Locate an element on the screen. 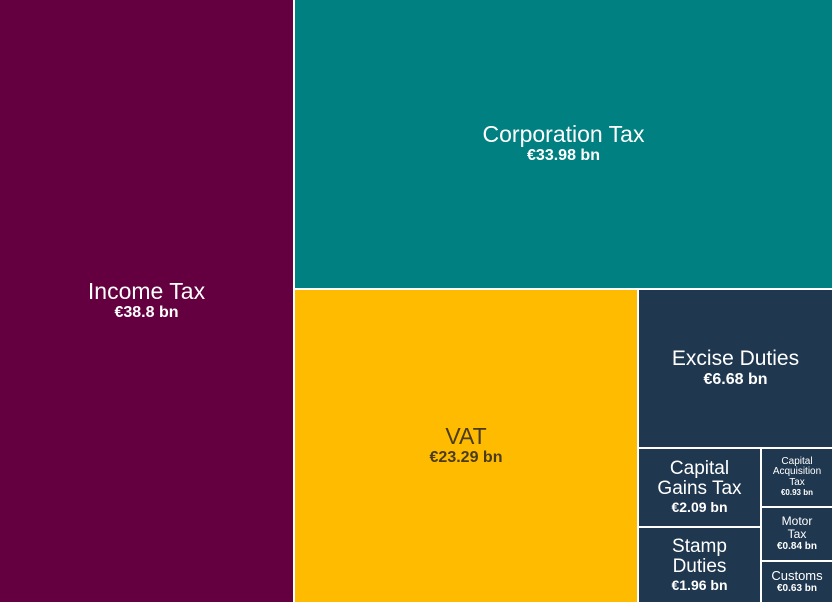 The width and height of the screenshot is (832, 602). tile-label-vat: VAT is located at coordinates (466, 436).